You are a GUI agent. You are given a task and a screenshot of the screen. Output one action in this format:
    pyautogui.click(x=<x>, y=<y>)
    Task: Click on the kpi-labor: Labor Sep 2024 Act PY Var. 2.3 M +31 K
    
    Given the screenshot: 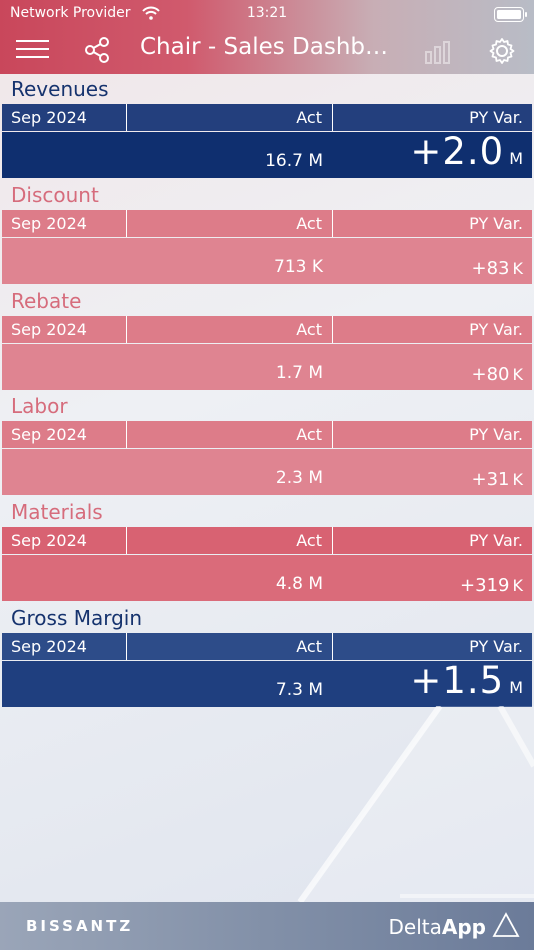 What is the action you would take?
    pyautogui.click(x=267, y=444)
    